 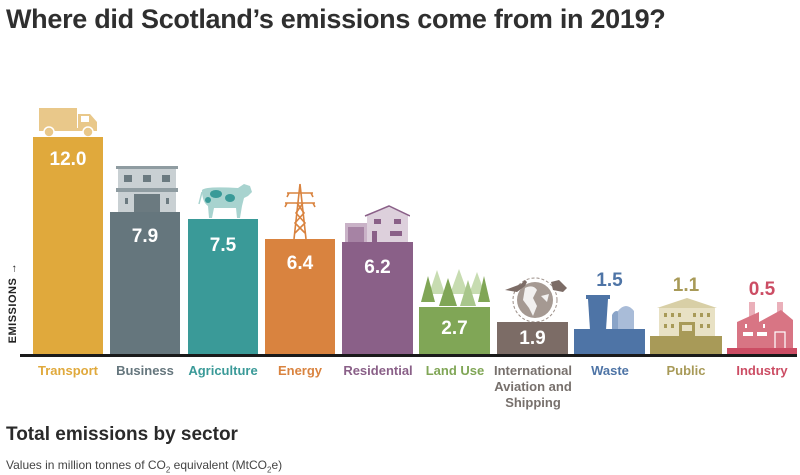 I want to click on bar-international-aviation-shipping: 1.9, so click(x=532, y=338).